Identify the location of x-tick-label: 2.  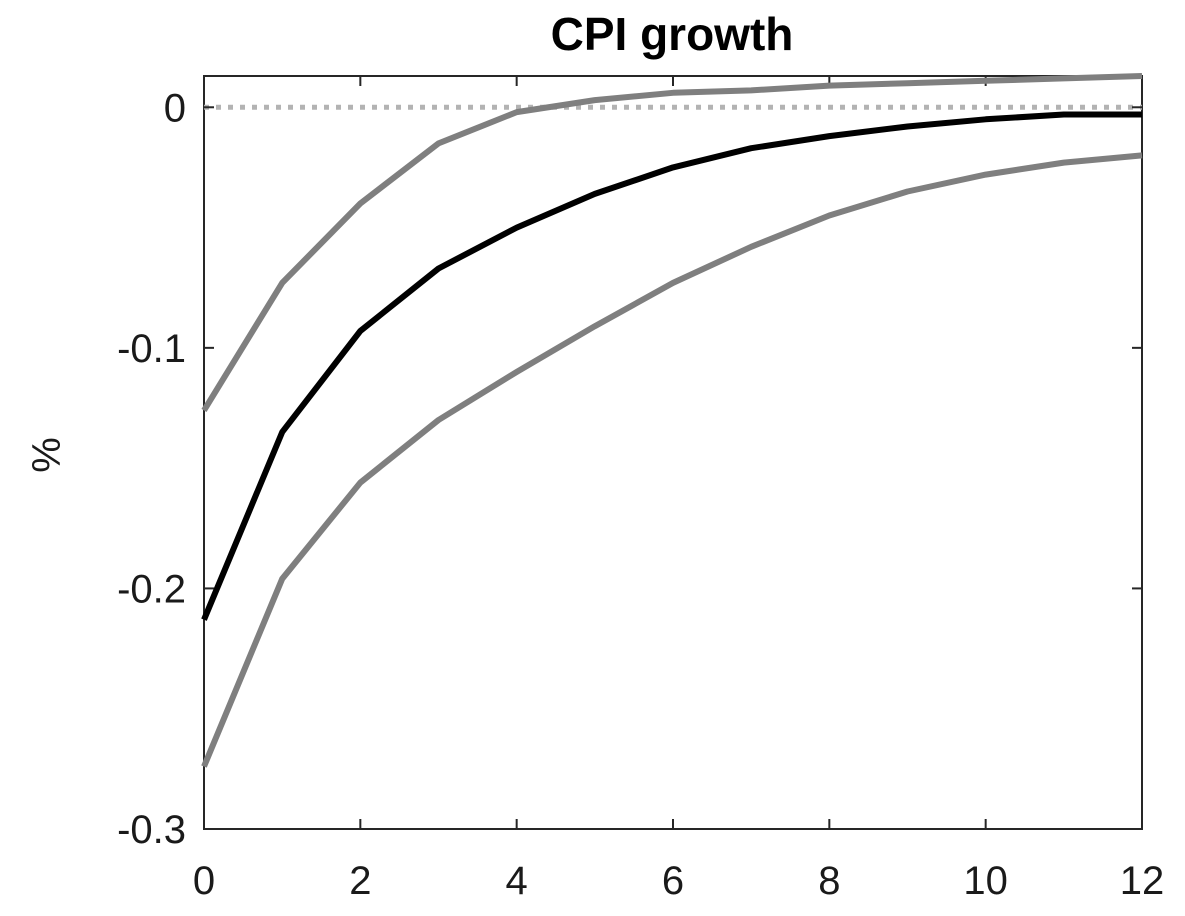
(360, 881).